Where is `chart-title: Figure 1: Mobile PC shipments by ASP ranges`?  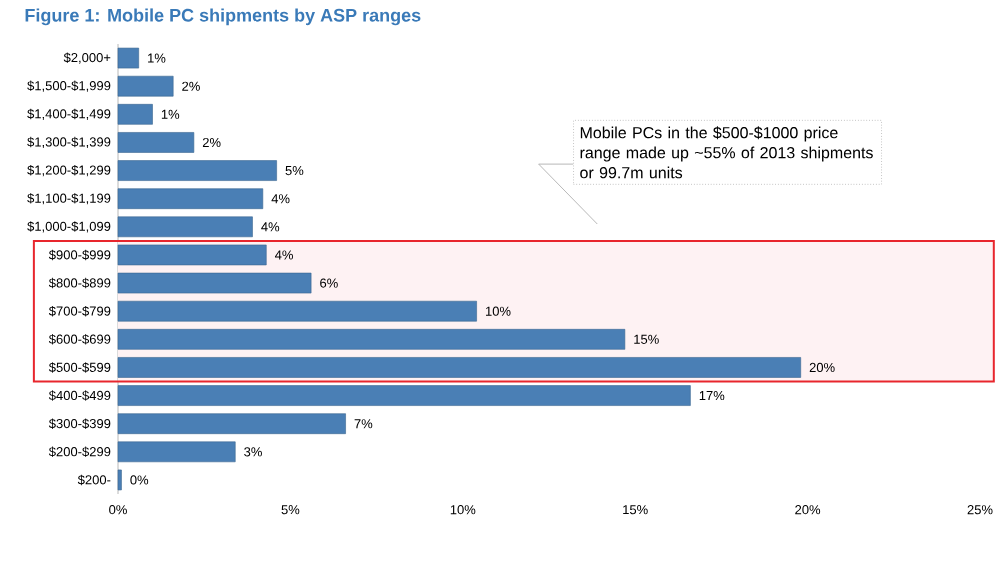
chart-title: Figure 1: Mobile PC shipments by ASP ranges is located at coordinates (223, 17).